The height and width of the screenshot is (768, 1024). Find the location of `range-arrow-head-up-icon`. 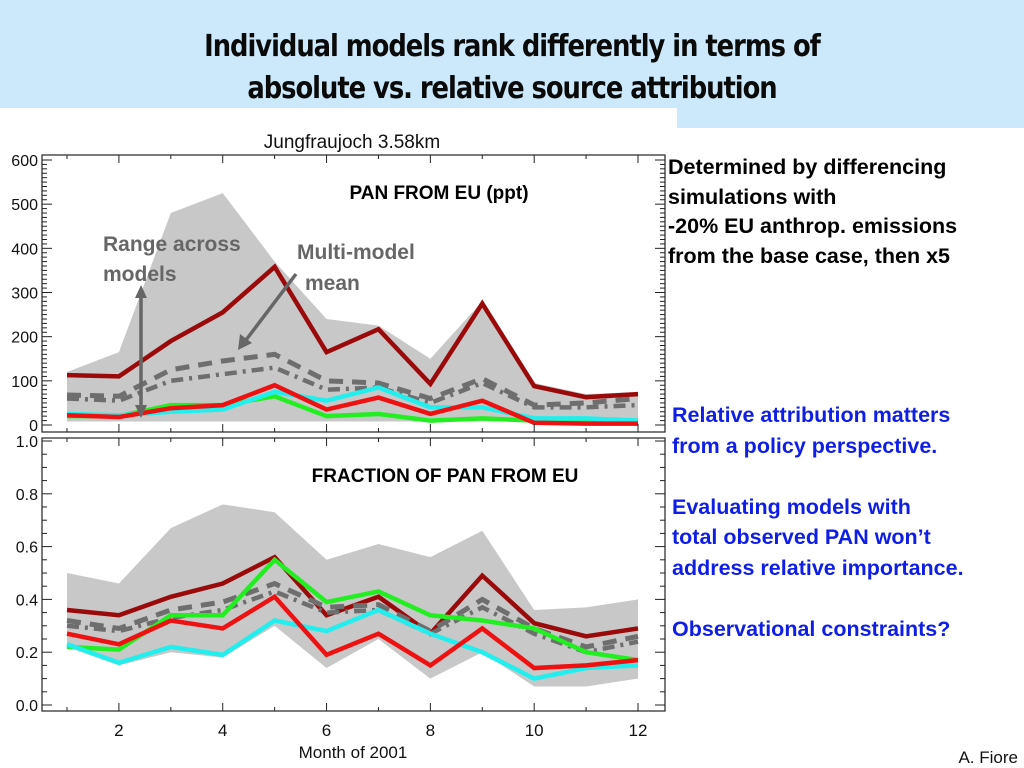

range-arrow-head-up-icon is located at coordinates (141, 291).